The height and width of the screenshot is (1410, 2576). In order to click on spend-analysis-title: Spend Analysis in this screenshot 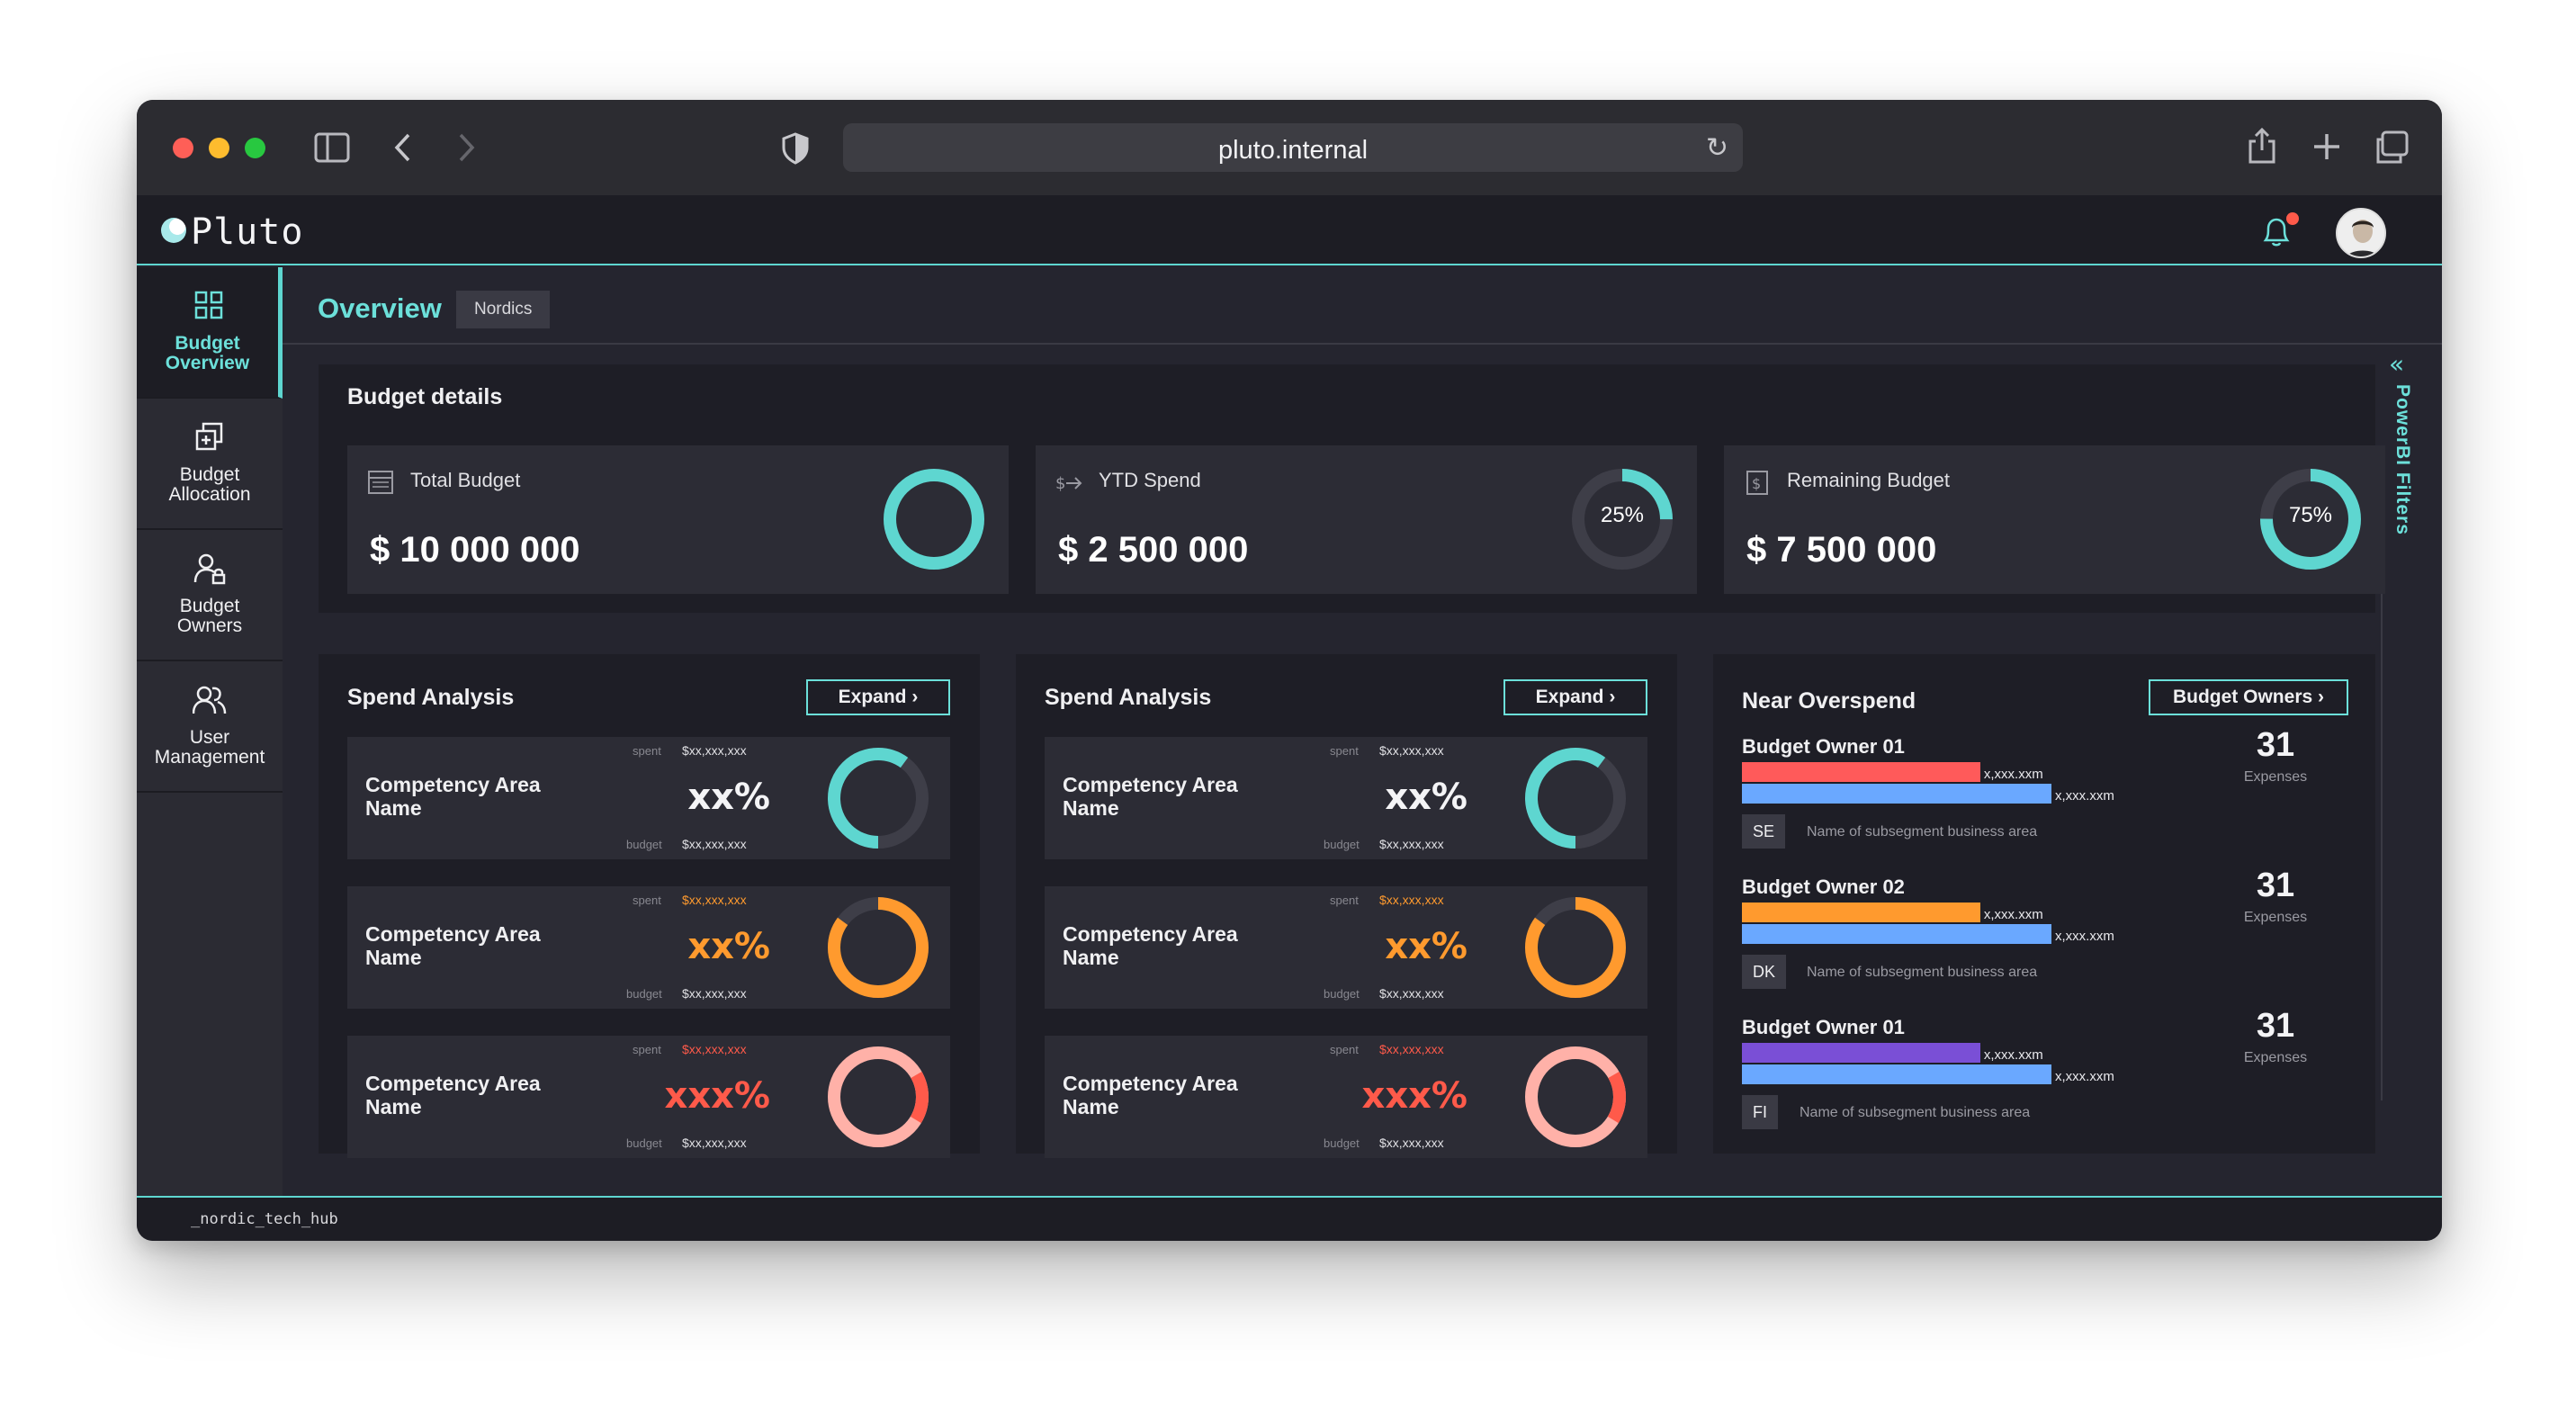, I will do `click(431, 698)`.